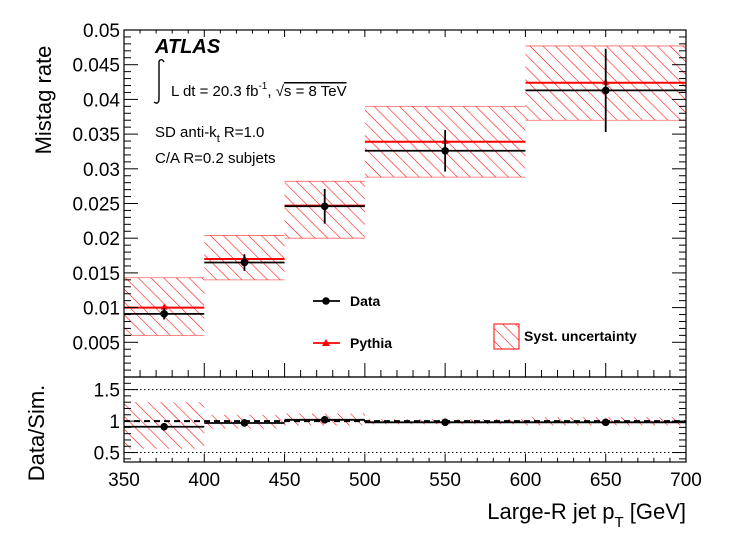  What do you see at coordinates (159, 81) in the screenshot?
I see `integral-sign-icon` at bounding box center [159, 81].